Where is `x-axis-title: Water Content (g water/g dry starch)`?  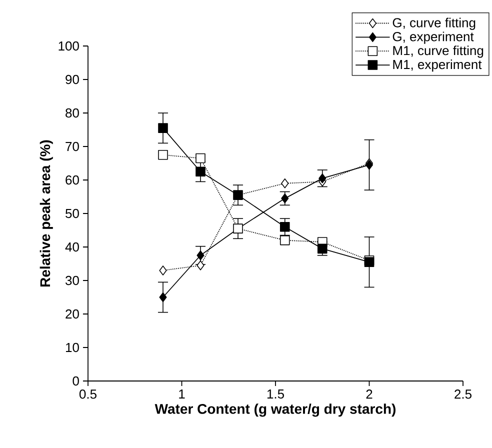 x-axis-title: Water Content (g water/g dry starch) is located at coordinates (275, 410).